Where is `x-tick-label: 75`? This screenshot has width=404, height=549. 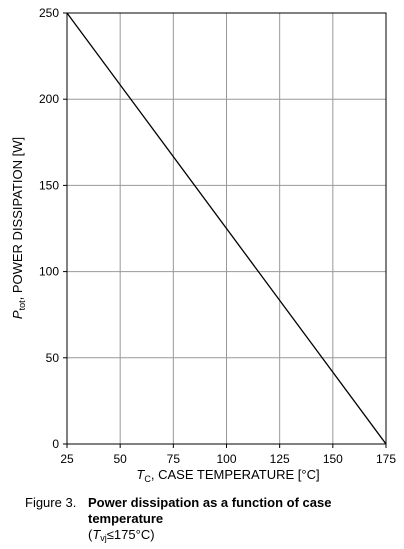 x-tick-label: 75 is located at coordinates (174, 459).